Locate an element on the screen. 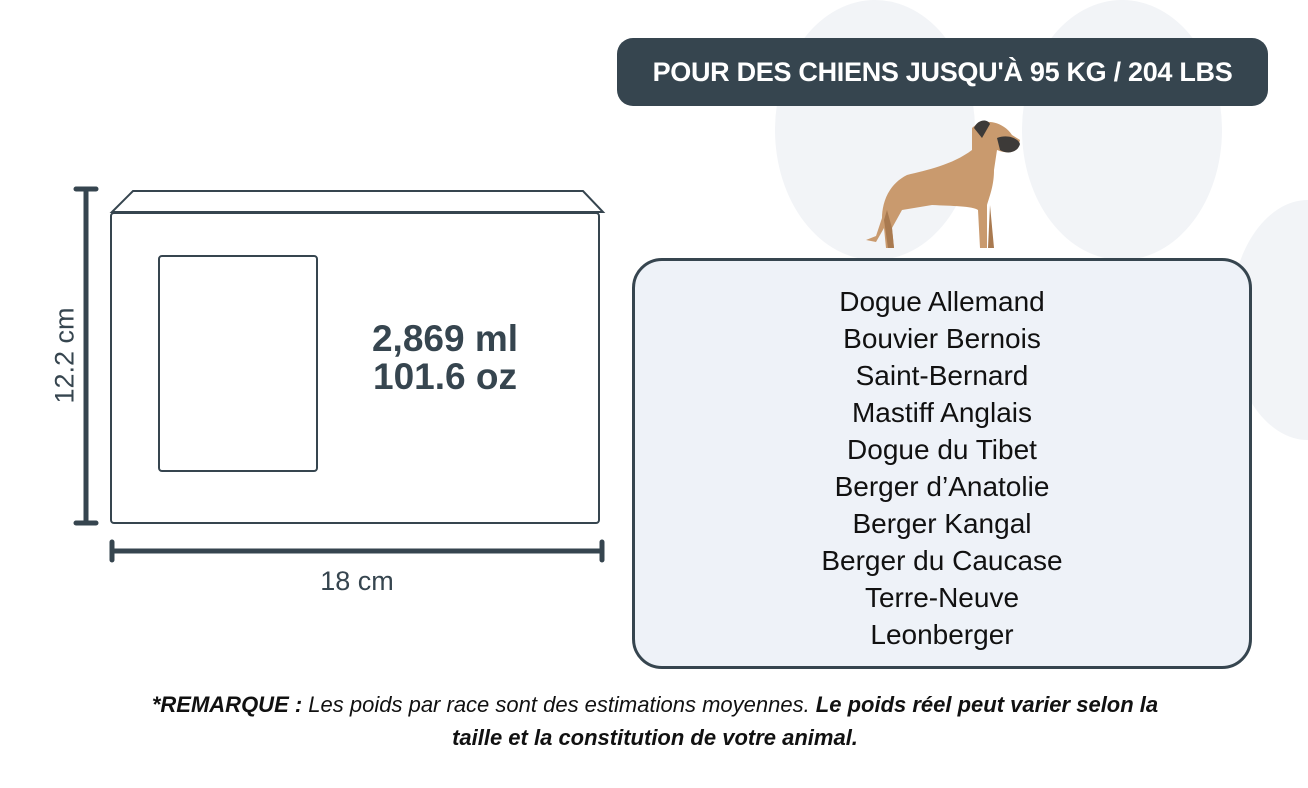 The image size is (1308, 788). width-label: 18 cm is located at coordinates (357, 581).